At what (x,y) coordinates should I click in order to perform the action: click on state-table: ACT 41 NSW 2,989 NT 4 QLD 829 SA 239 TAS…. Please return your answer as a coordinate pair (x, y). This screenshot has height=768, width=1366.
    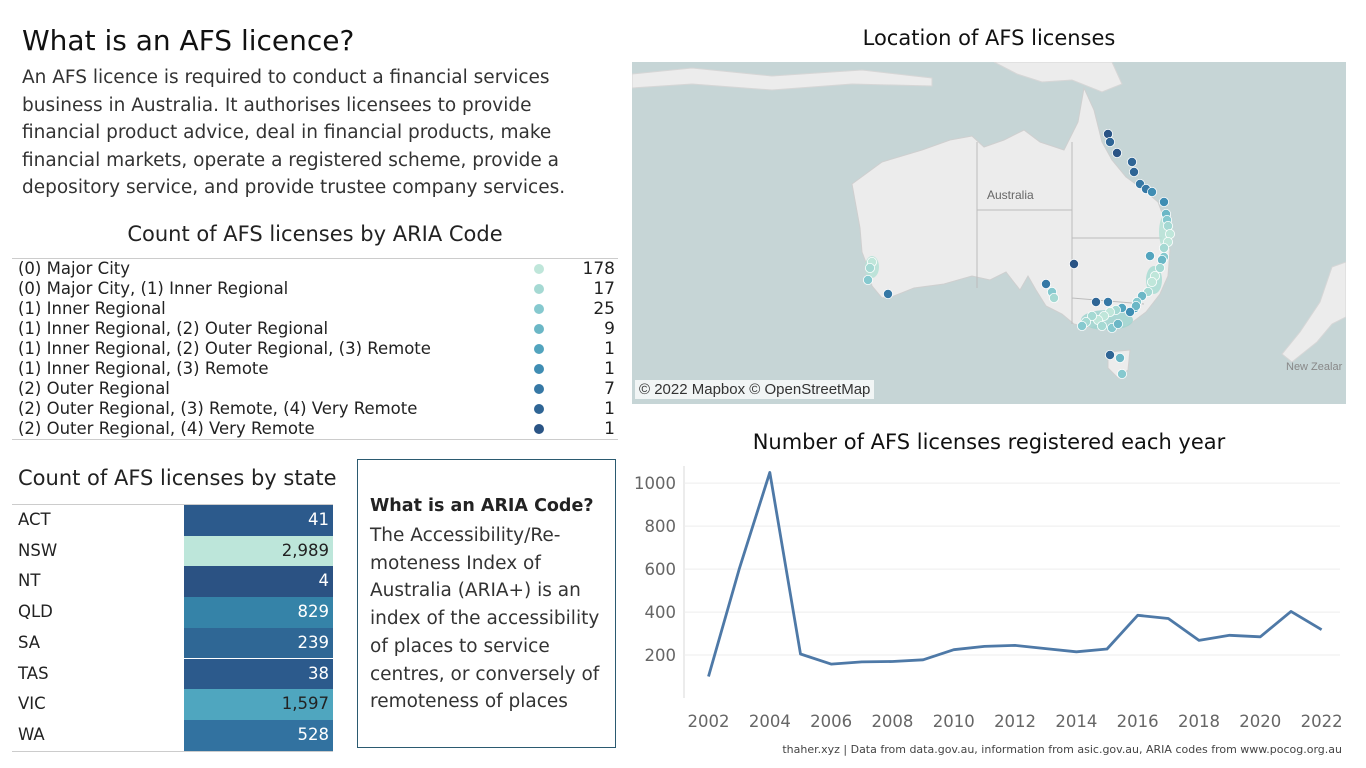
    Looking at the image, I should click on (172, 628).